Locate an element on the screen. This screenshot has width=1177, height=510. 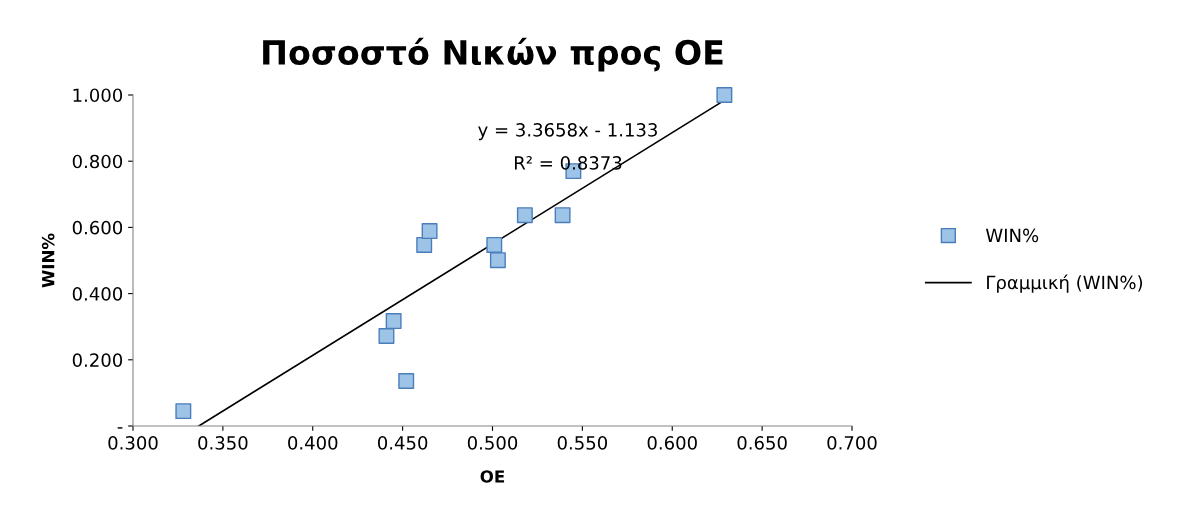
x-tick-label: 0.450 is located at coordinates (402, 443).